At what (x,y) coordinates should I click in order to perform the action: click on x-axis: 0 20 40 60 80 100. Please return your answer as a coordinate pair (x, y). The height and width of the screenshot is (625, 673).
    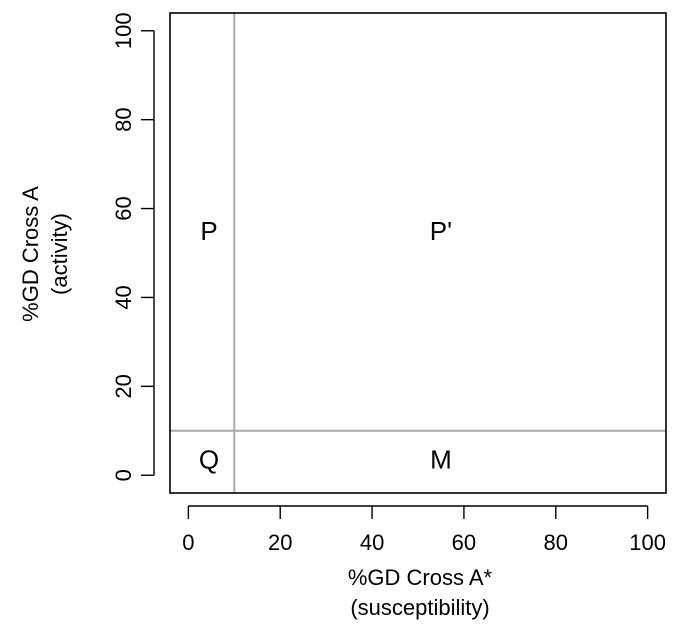
    Looking at the image, I should click on (424, 530).